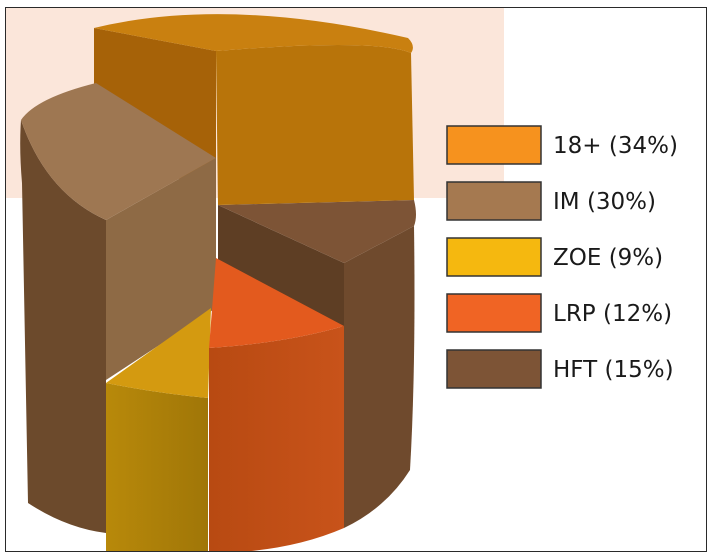 The image size is (713, 560). I want to click on slice-18plus-top, so click(253, 33).